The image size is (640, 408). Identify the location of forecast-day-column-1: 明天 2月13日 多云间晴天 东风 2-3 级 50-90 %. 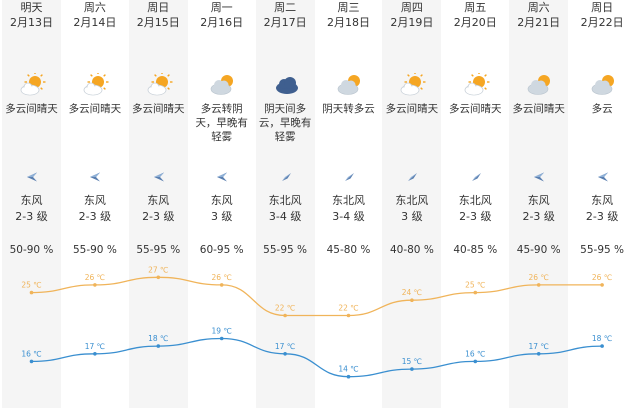
(31, 204).